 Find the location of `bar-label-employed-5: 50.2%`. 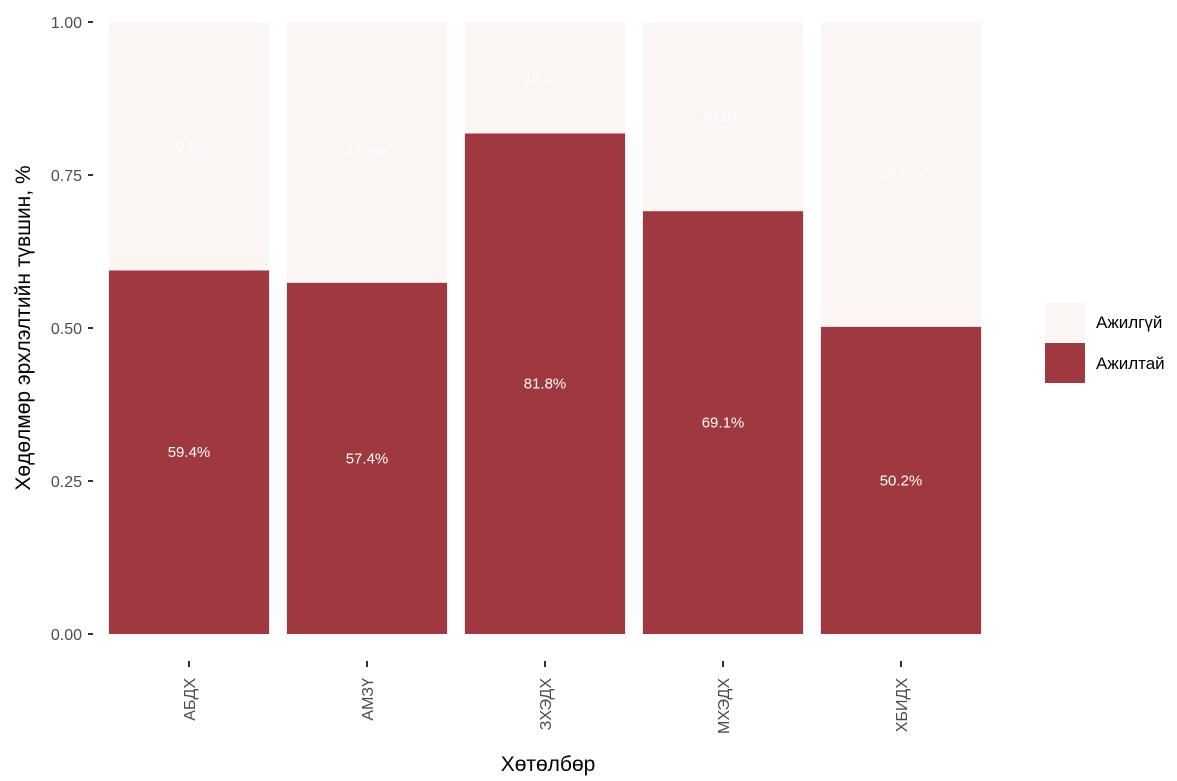

bar-label-employed-5: 50.2% is located at coordinates (901, 480).